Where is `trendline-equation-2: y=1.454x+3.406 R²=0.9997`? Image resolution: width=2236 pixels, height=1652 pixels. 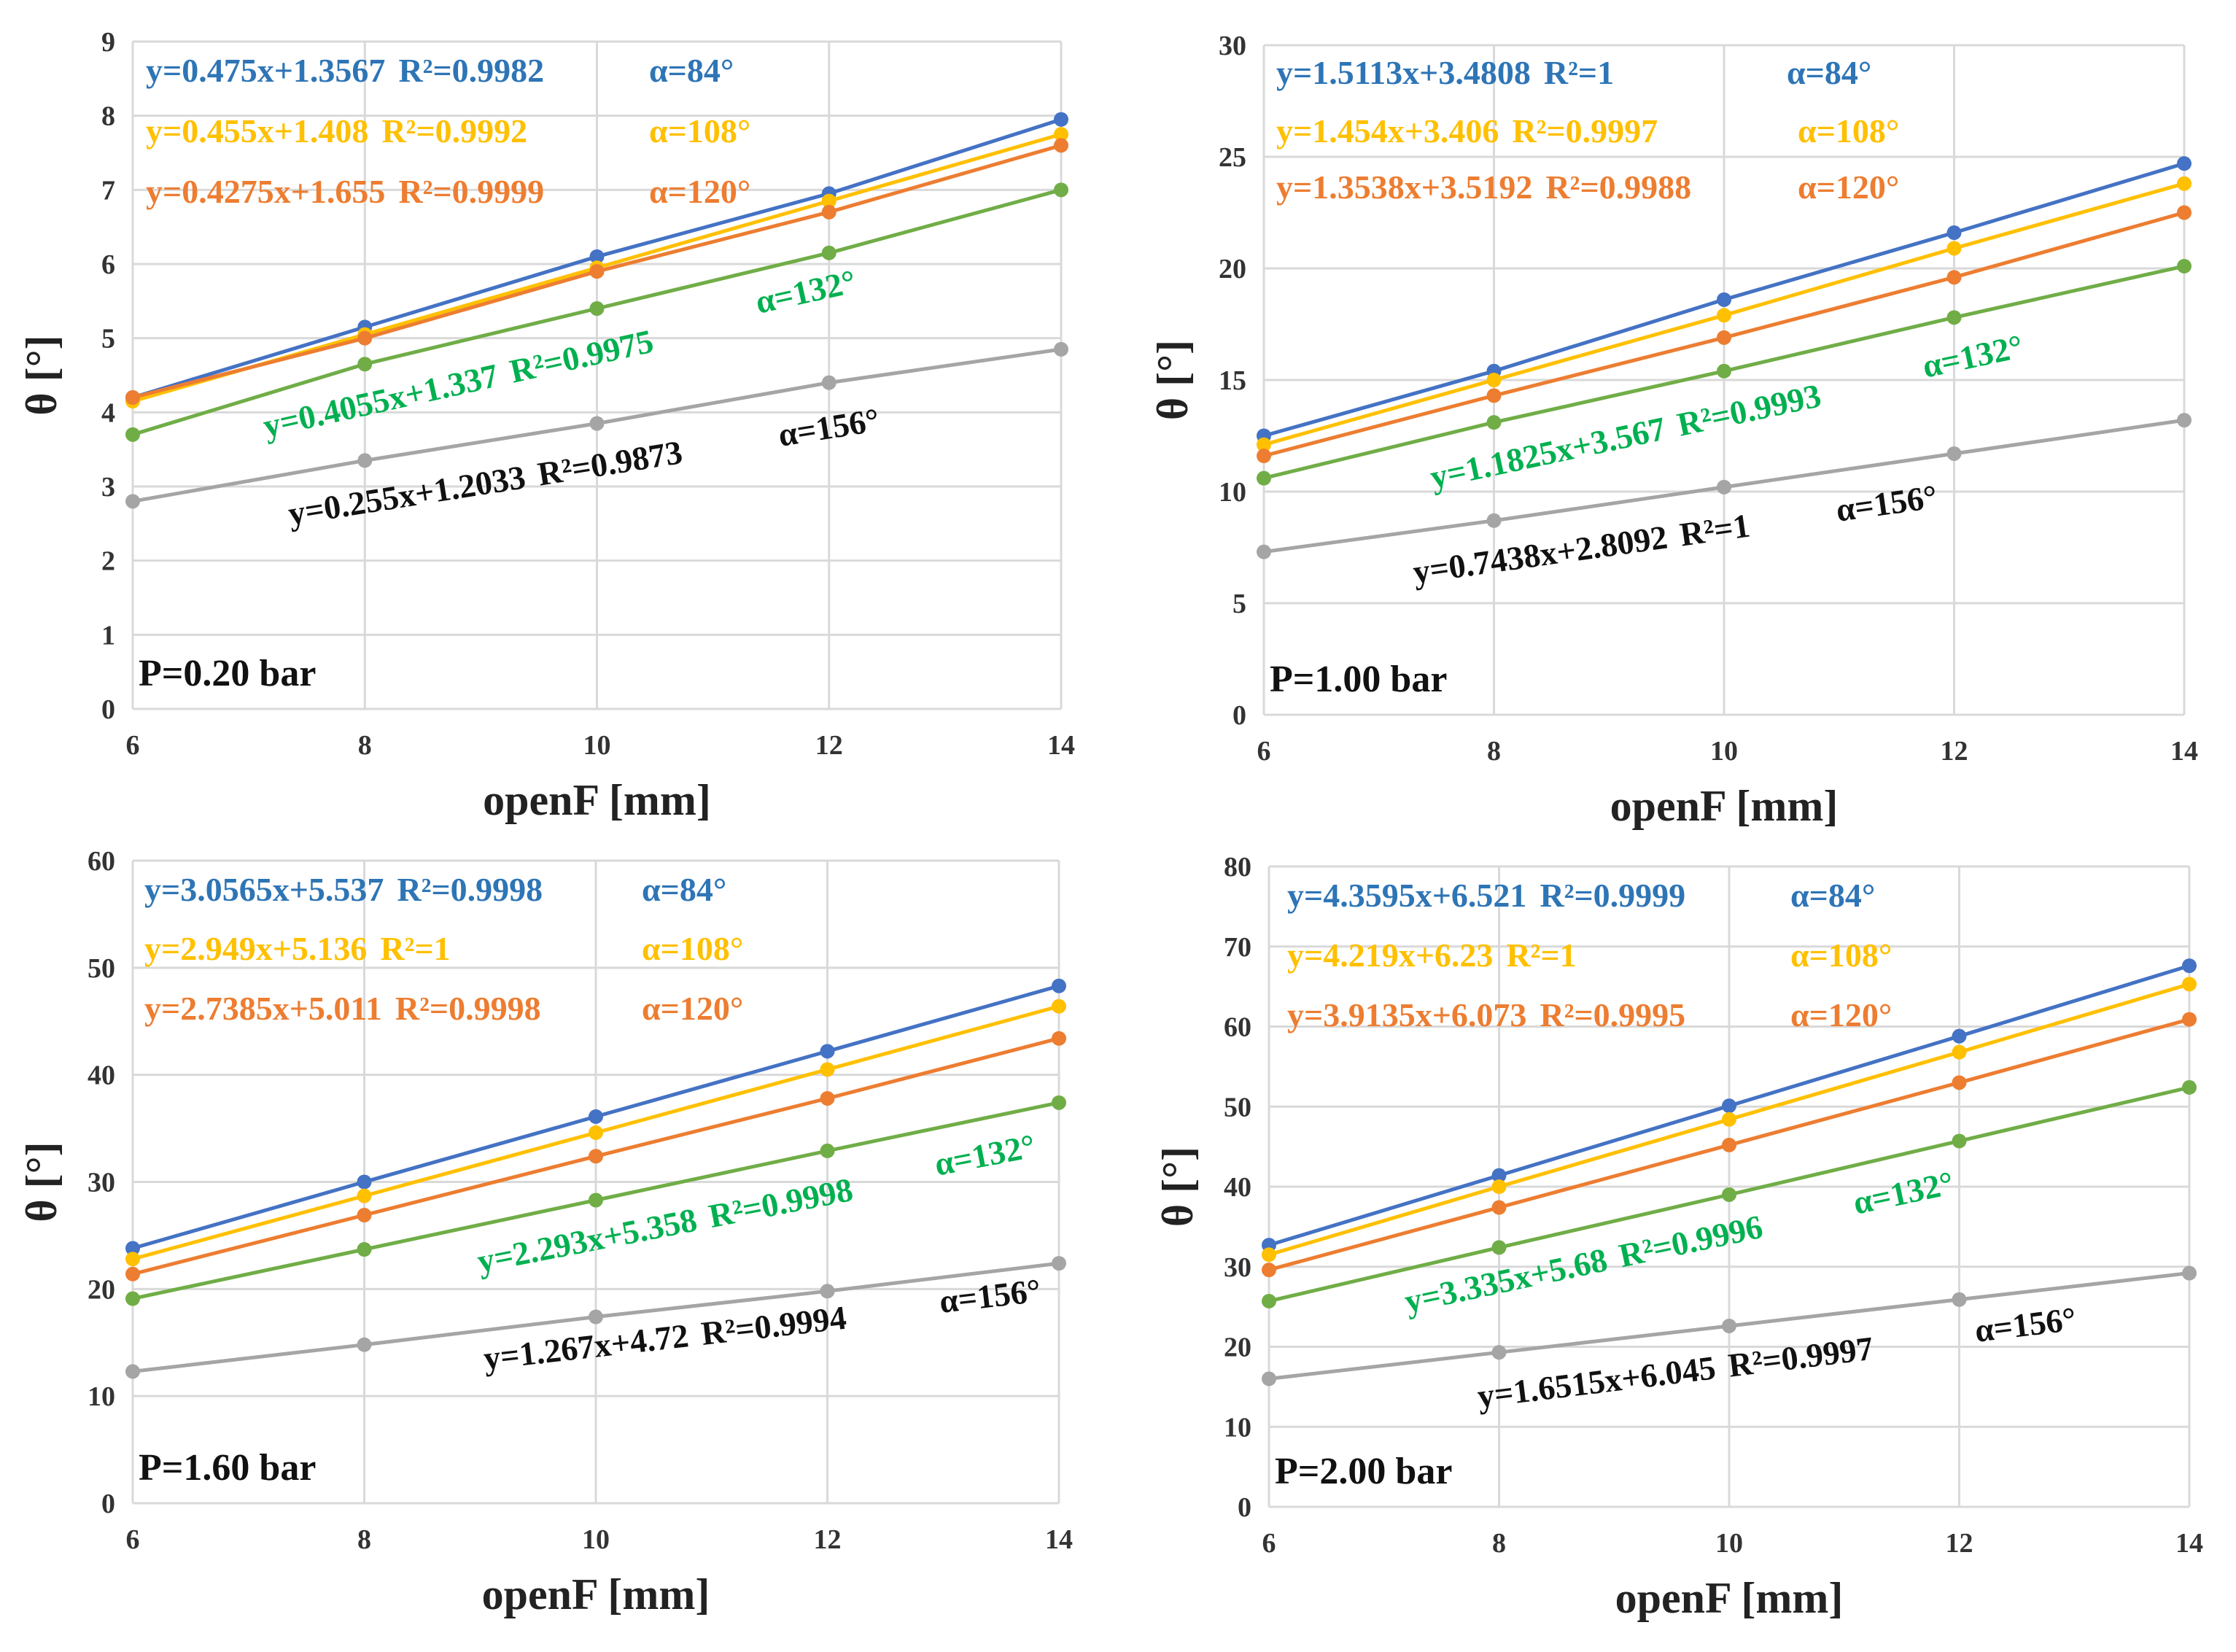 trendline-equation-2: y=1.454x+3.406 R²=0.9997 is located at coordinates (1467, 131).